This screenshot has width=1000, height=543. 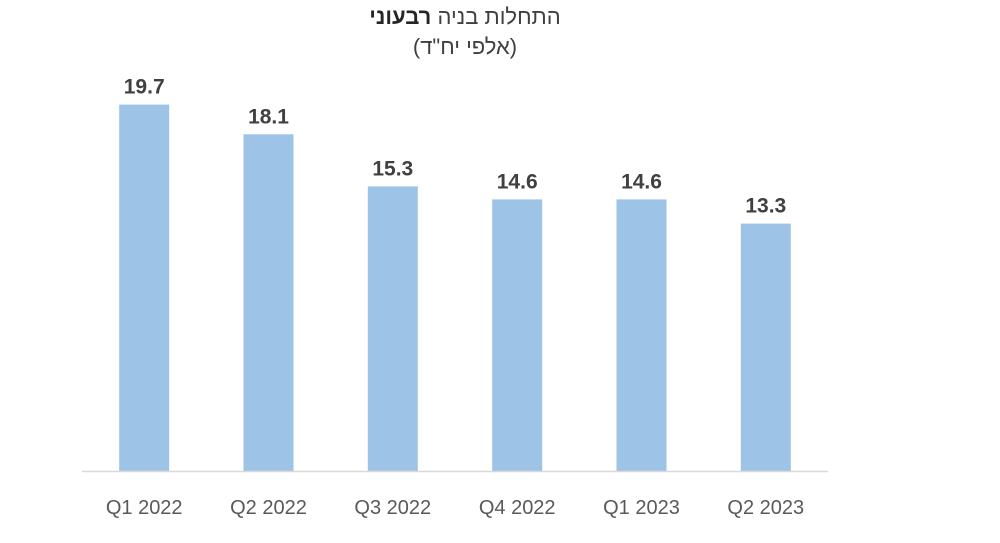 I want to click on chart-title-regular: התחלות בניה, so click(x=499, y=16).